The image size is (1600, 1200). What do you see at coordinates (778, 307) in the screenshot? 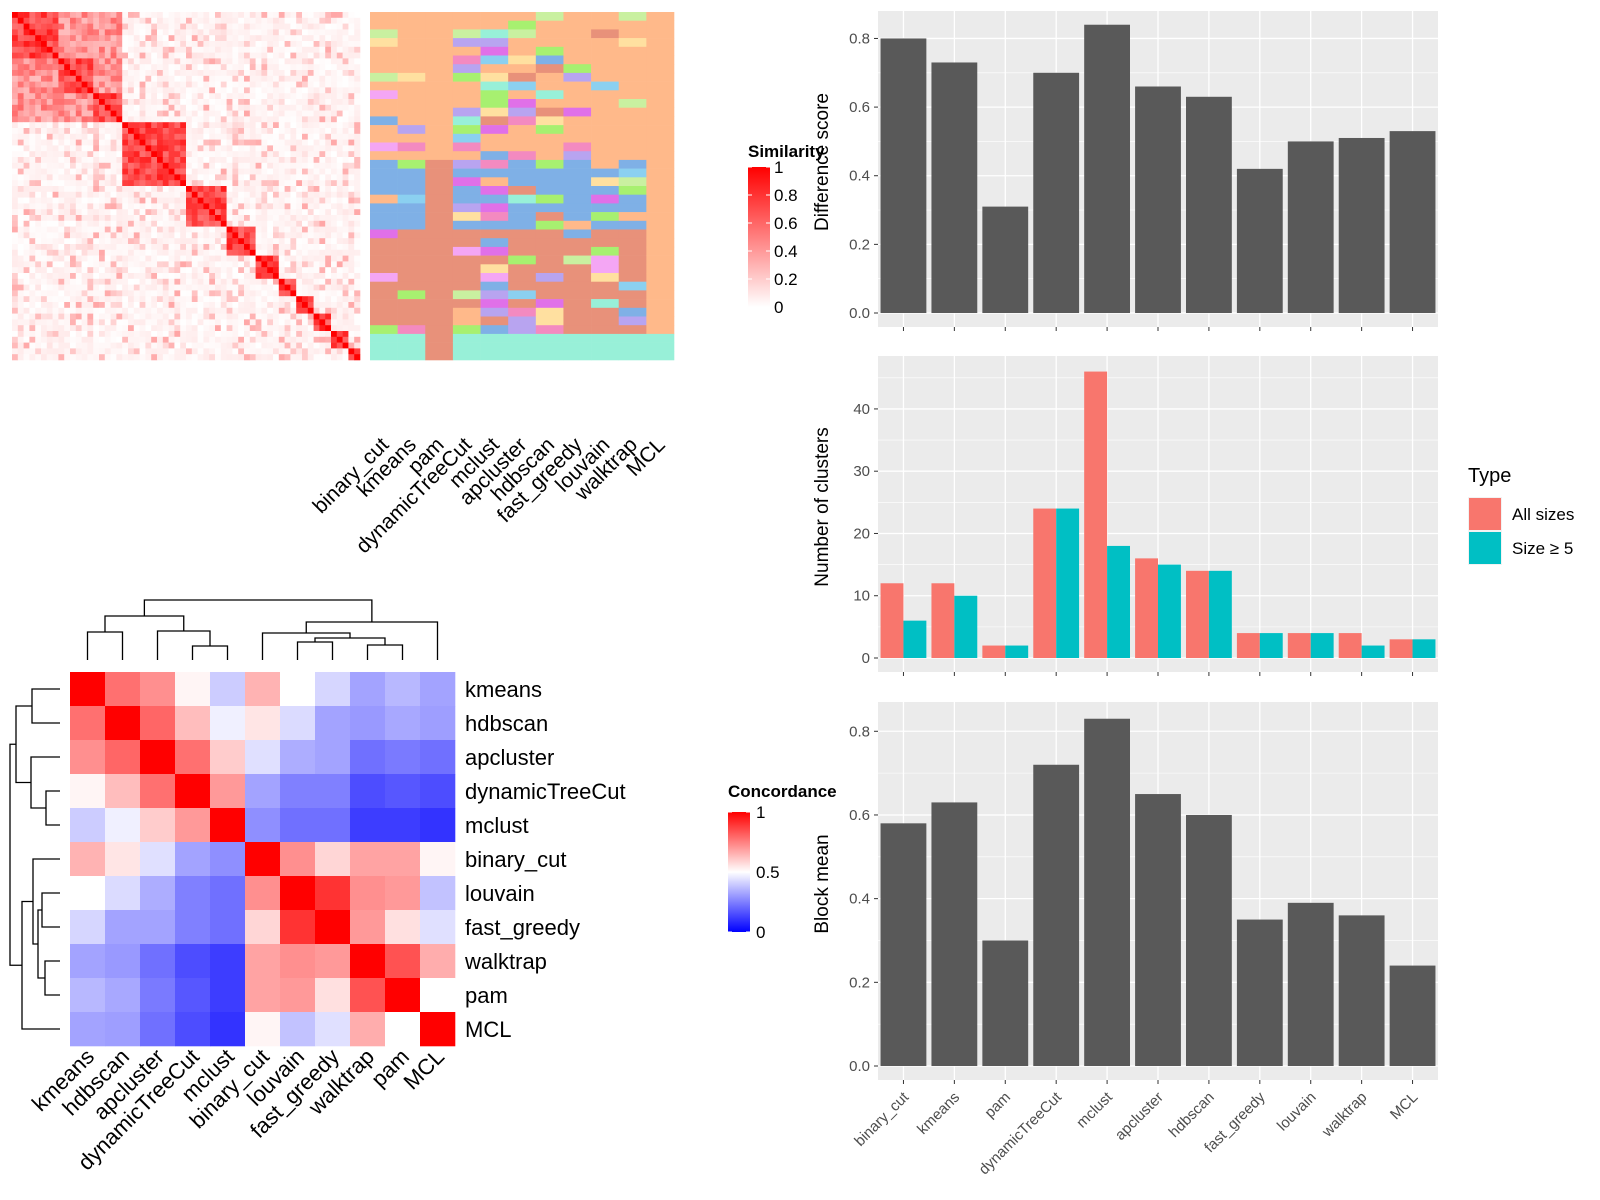
I see `similarity-legend-tick-label: 0` at bounding box center [778, 307].